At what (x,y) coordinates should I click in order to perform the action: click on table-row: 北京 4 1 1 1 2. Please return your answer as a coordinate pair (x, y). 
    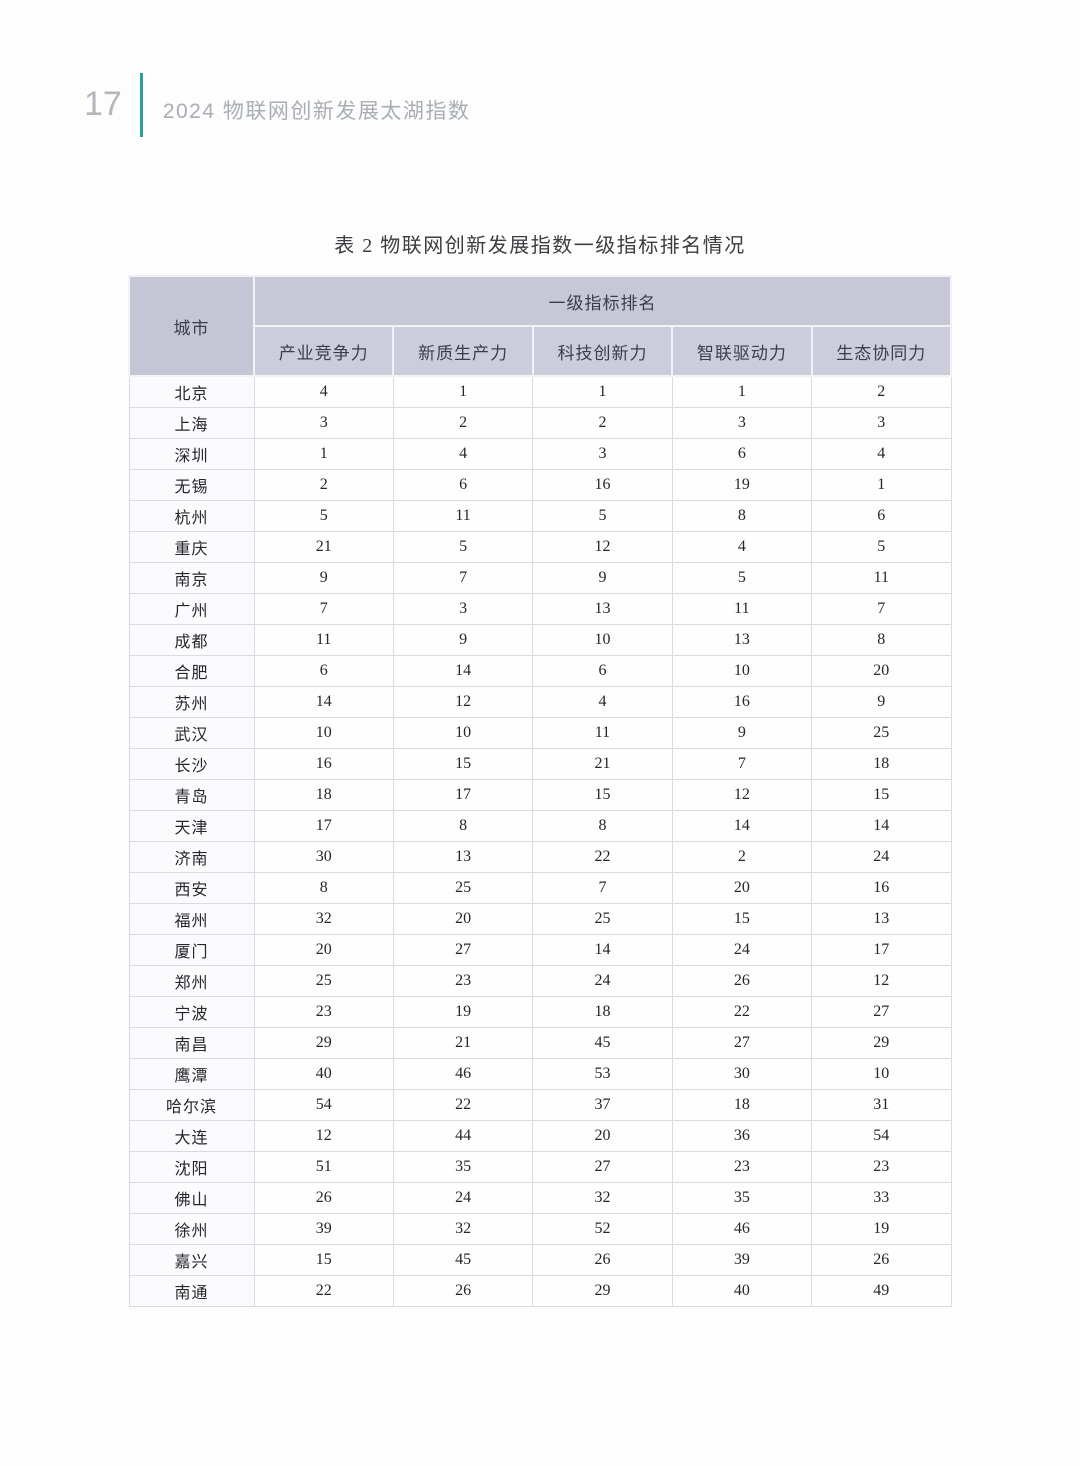
    Looking at the image, I should click on (540, 391).